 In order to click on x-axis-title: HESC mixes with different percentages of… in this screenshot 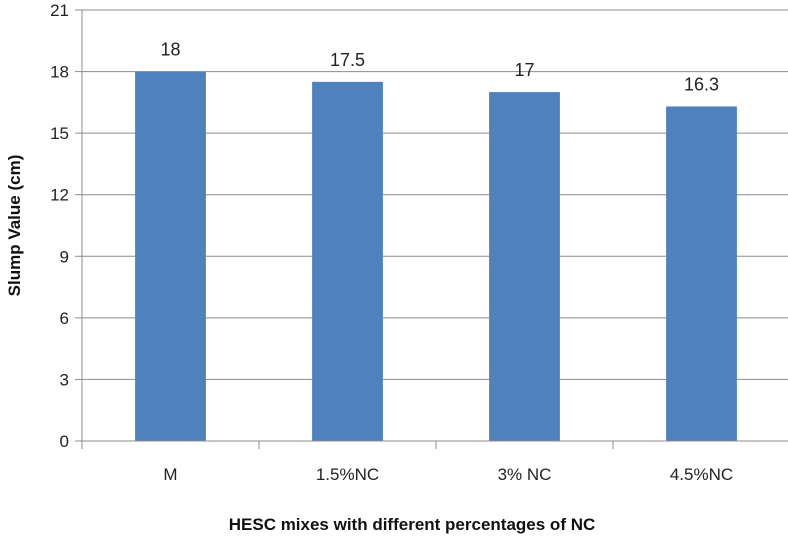, I will do `click(412, 524)`.